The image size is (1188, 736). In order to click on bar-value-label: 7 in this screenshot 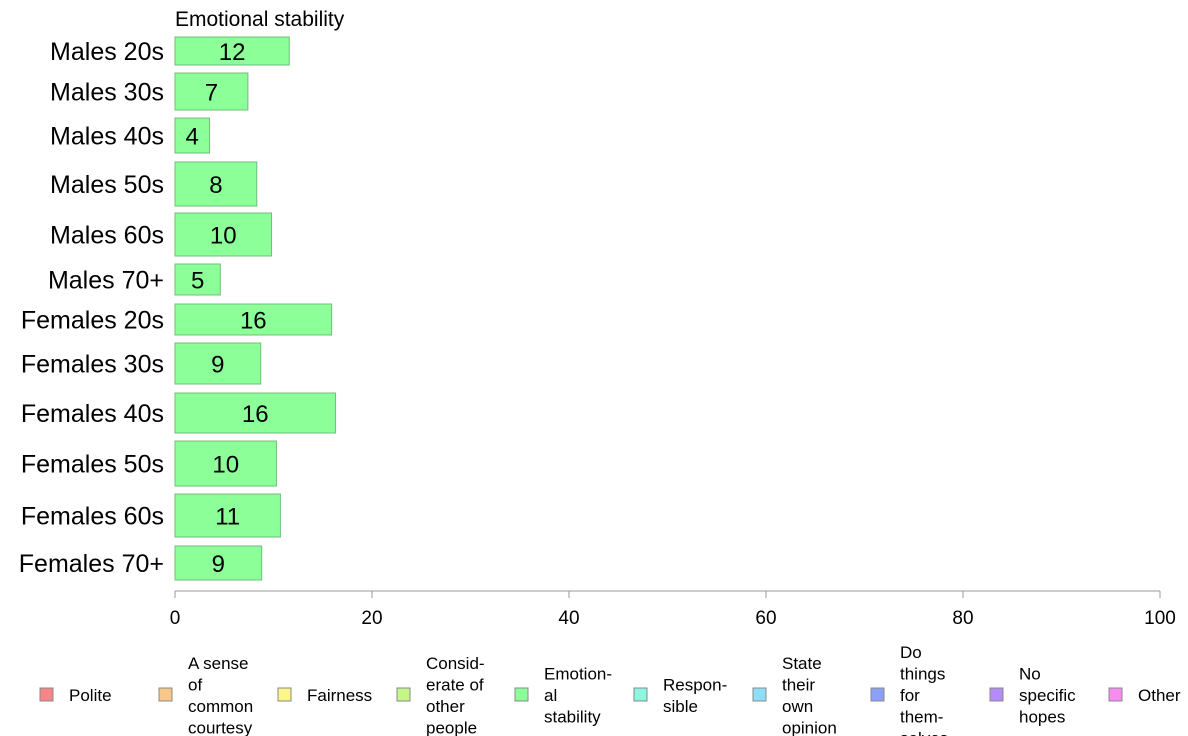, I will do `click(211, 93)`.